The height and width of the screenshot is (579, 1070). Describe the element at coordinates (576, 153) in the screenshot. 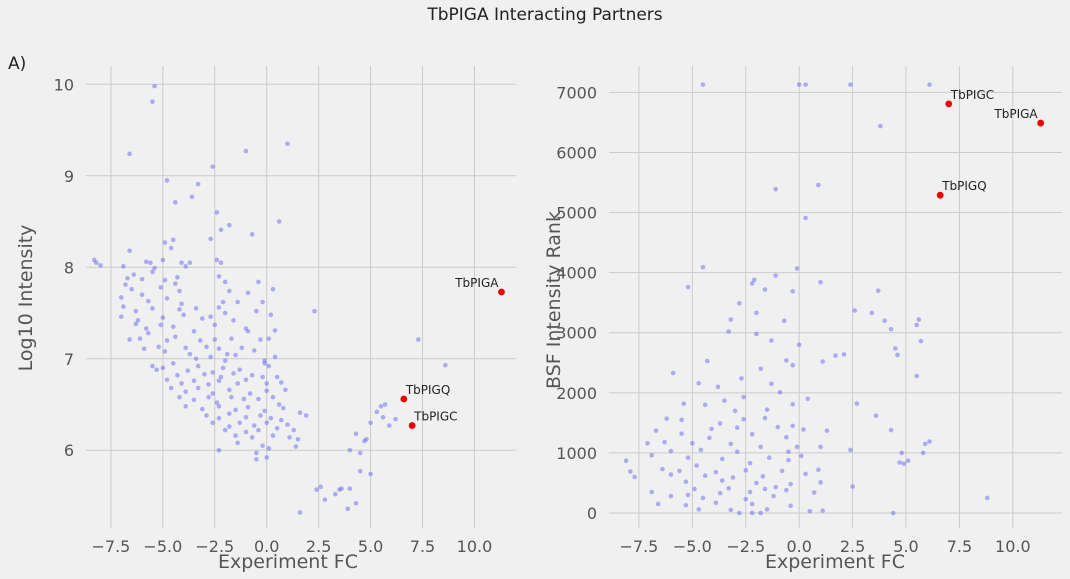

I see `y-tick-label: 6000` at that location.